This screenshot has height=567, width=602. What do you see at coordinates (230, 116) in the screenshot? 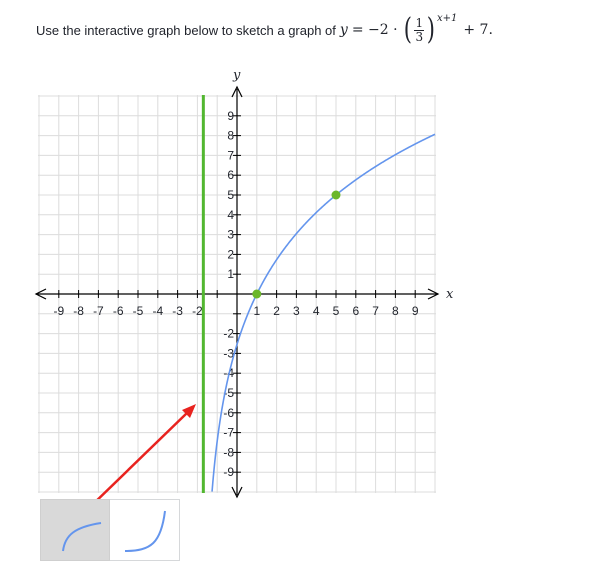
I see `y-tick-label: 9` at bounding box center [230, 116].